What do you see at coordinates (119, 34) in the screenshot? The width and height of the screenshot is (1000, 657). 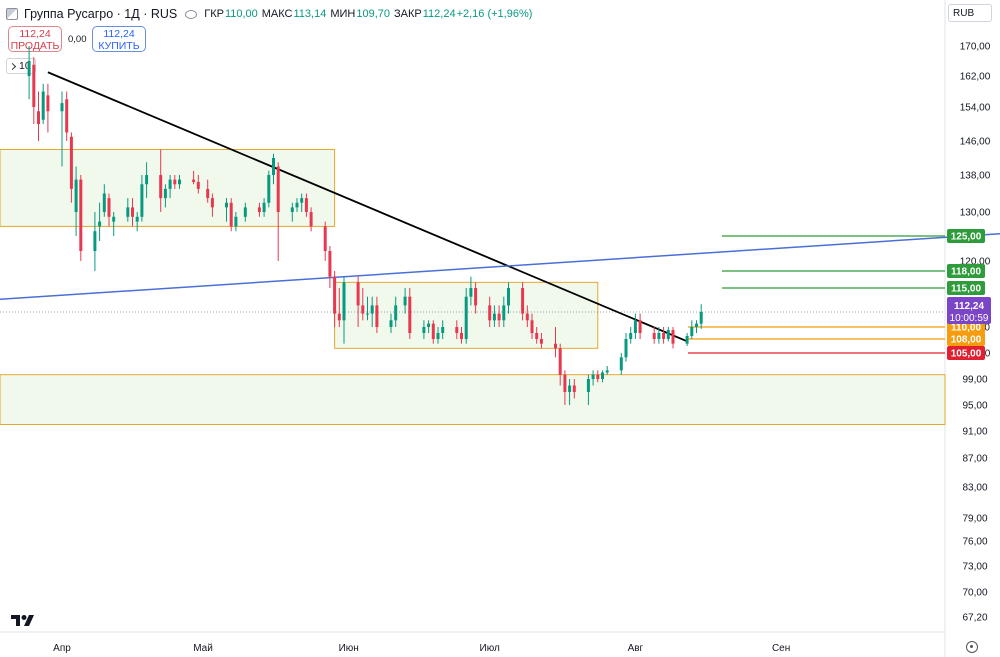 I see `buy-price: 112,24` at bounding box center [119, 34].